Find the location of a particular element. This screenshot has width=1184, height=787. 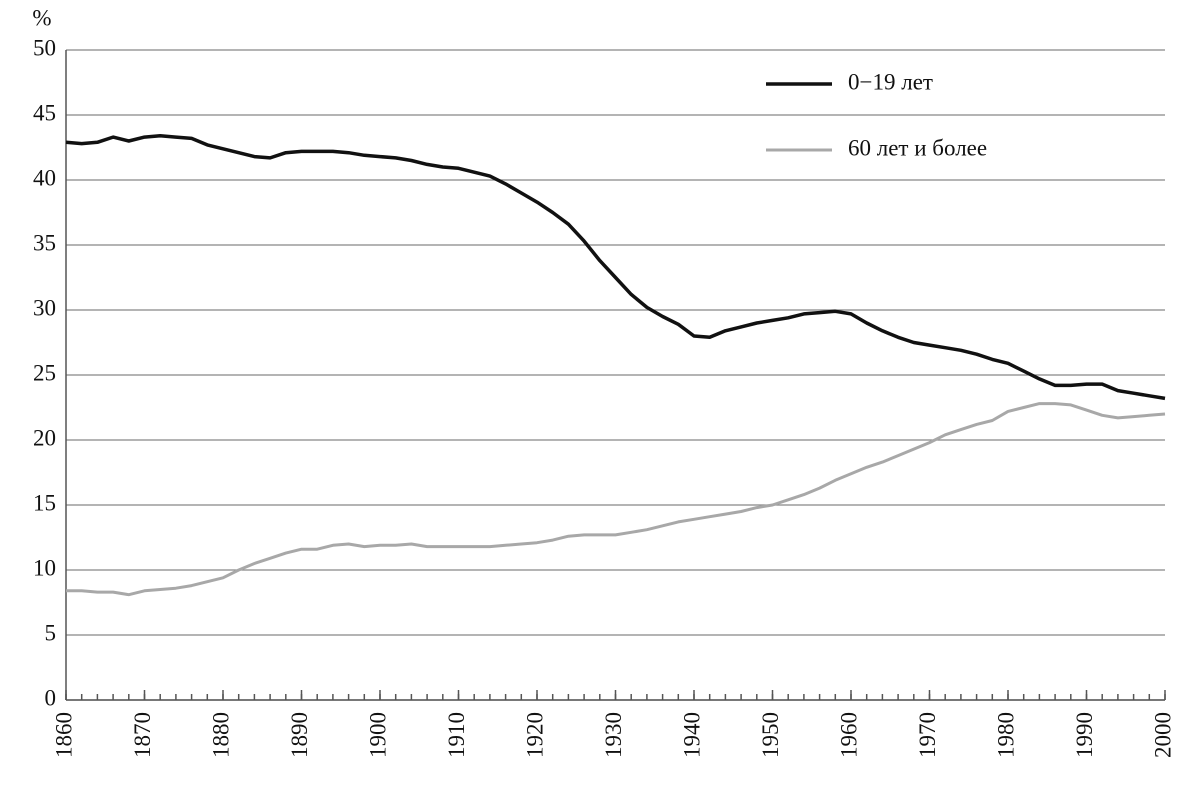

x-tick-label: 1960 is located at coordinates (848, 735).